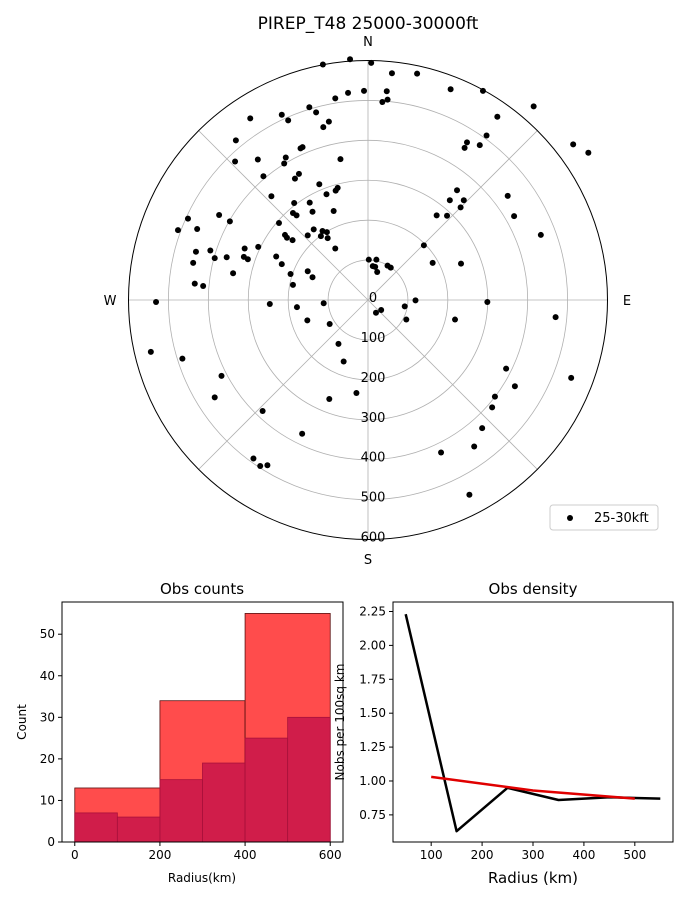 The image size is (700, 900). Describe the element at coordinates (110, 301) in the screenshot. I see `compass-label-west: W` at that location.